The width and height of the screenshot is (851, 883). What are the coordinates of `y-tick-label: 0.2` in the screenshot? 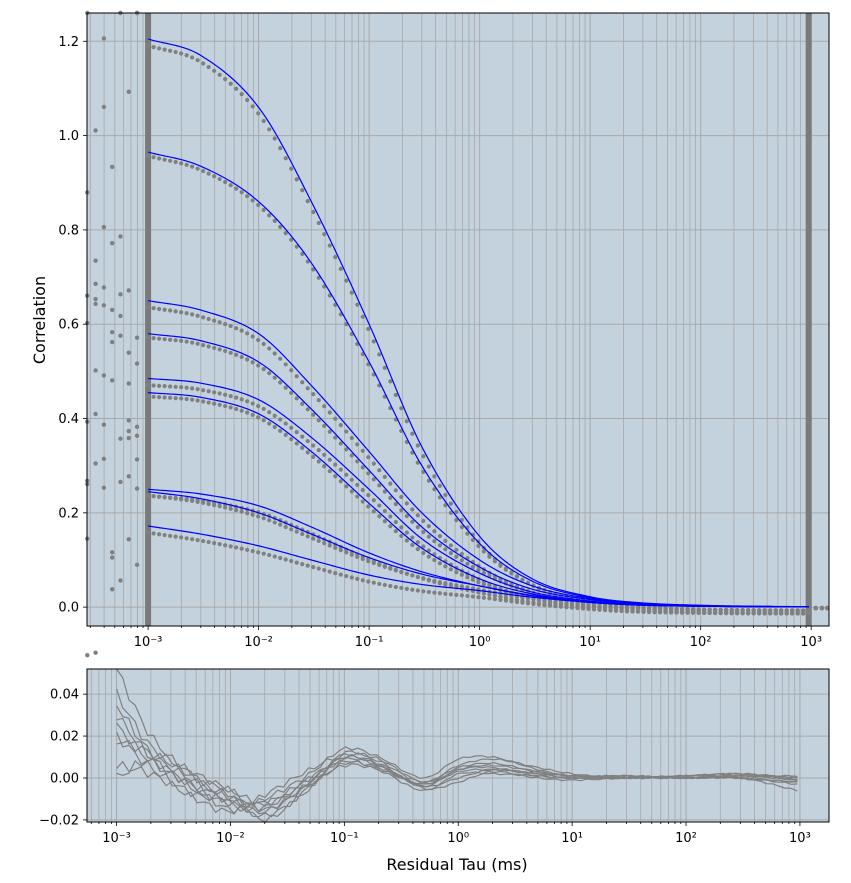 It's located at (68, 513).